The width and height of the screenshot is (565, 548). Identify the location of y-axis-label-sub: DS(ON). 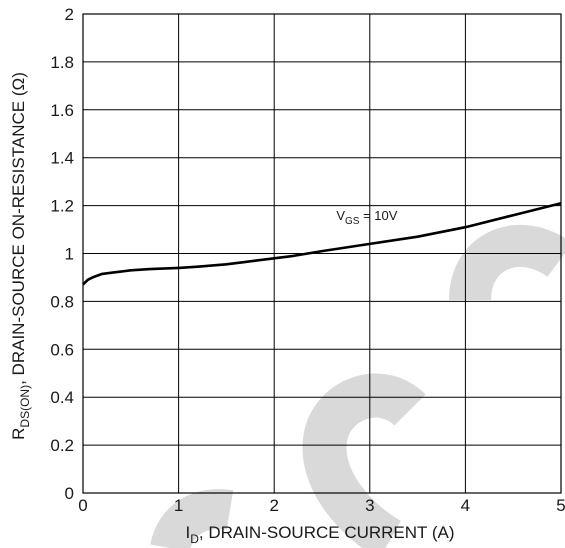
(25, 406).